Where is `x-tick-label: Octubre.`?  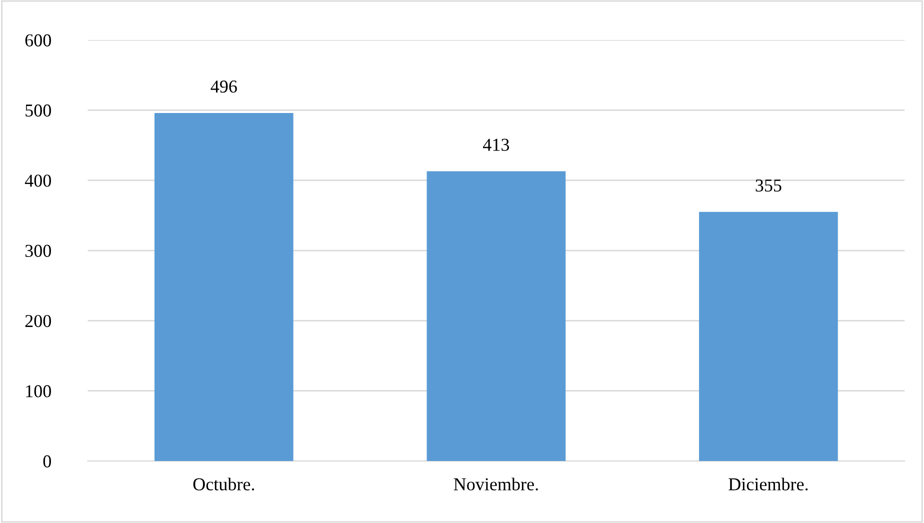 x-tick-label: Octubre. is located at coordinates (223, 484).